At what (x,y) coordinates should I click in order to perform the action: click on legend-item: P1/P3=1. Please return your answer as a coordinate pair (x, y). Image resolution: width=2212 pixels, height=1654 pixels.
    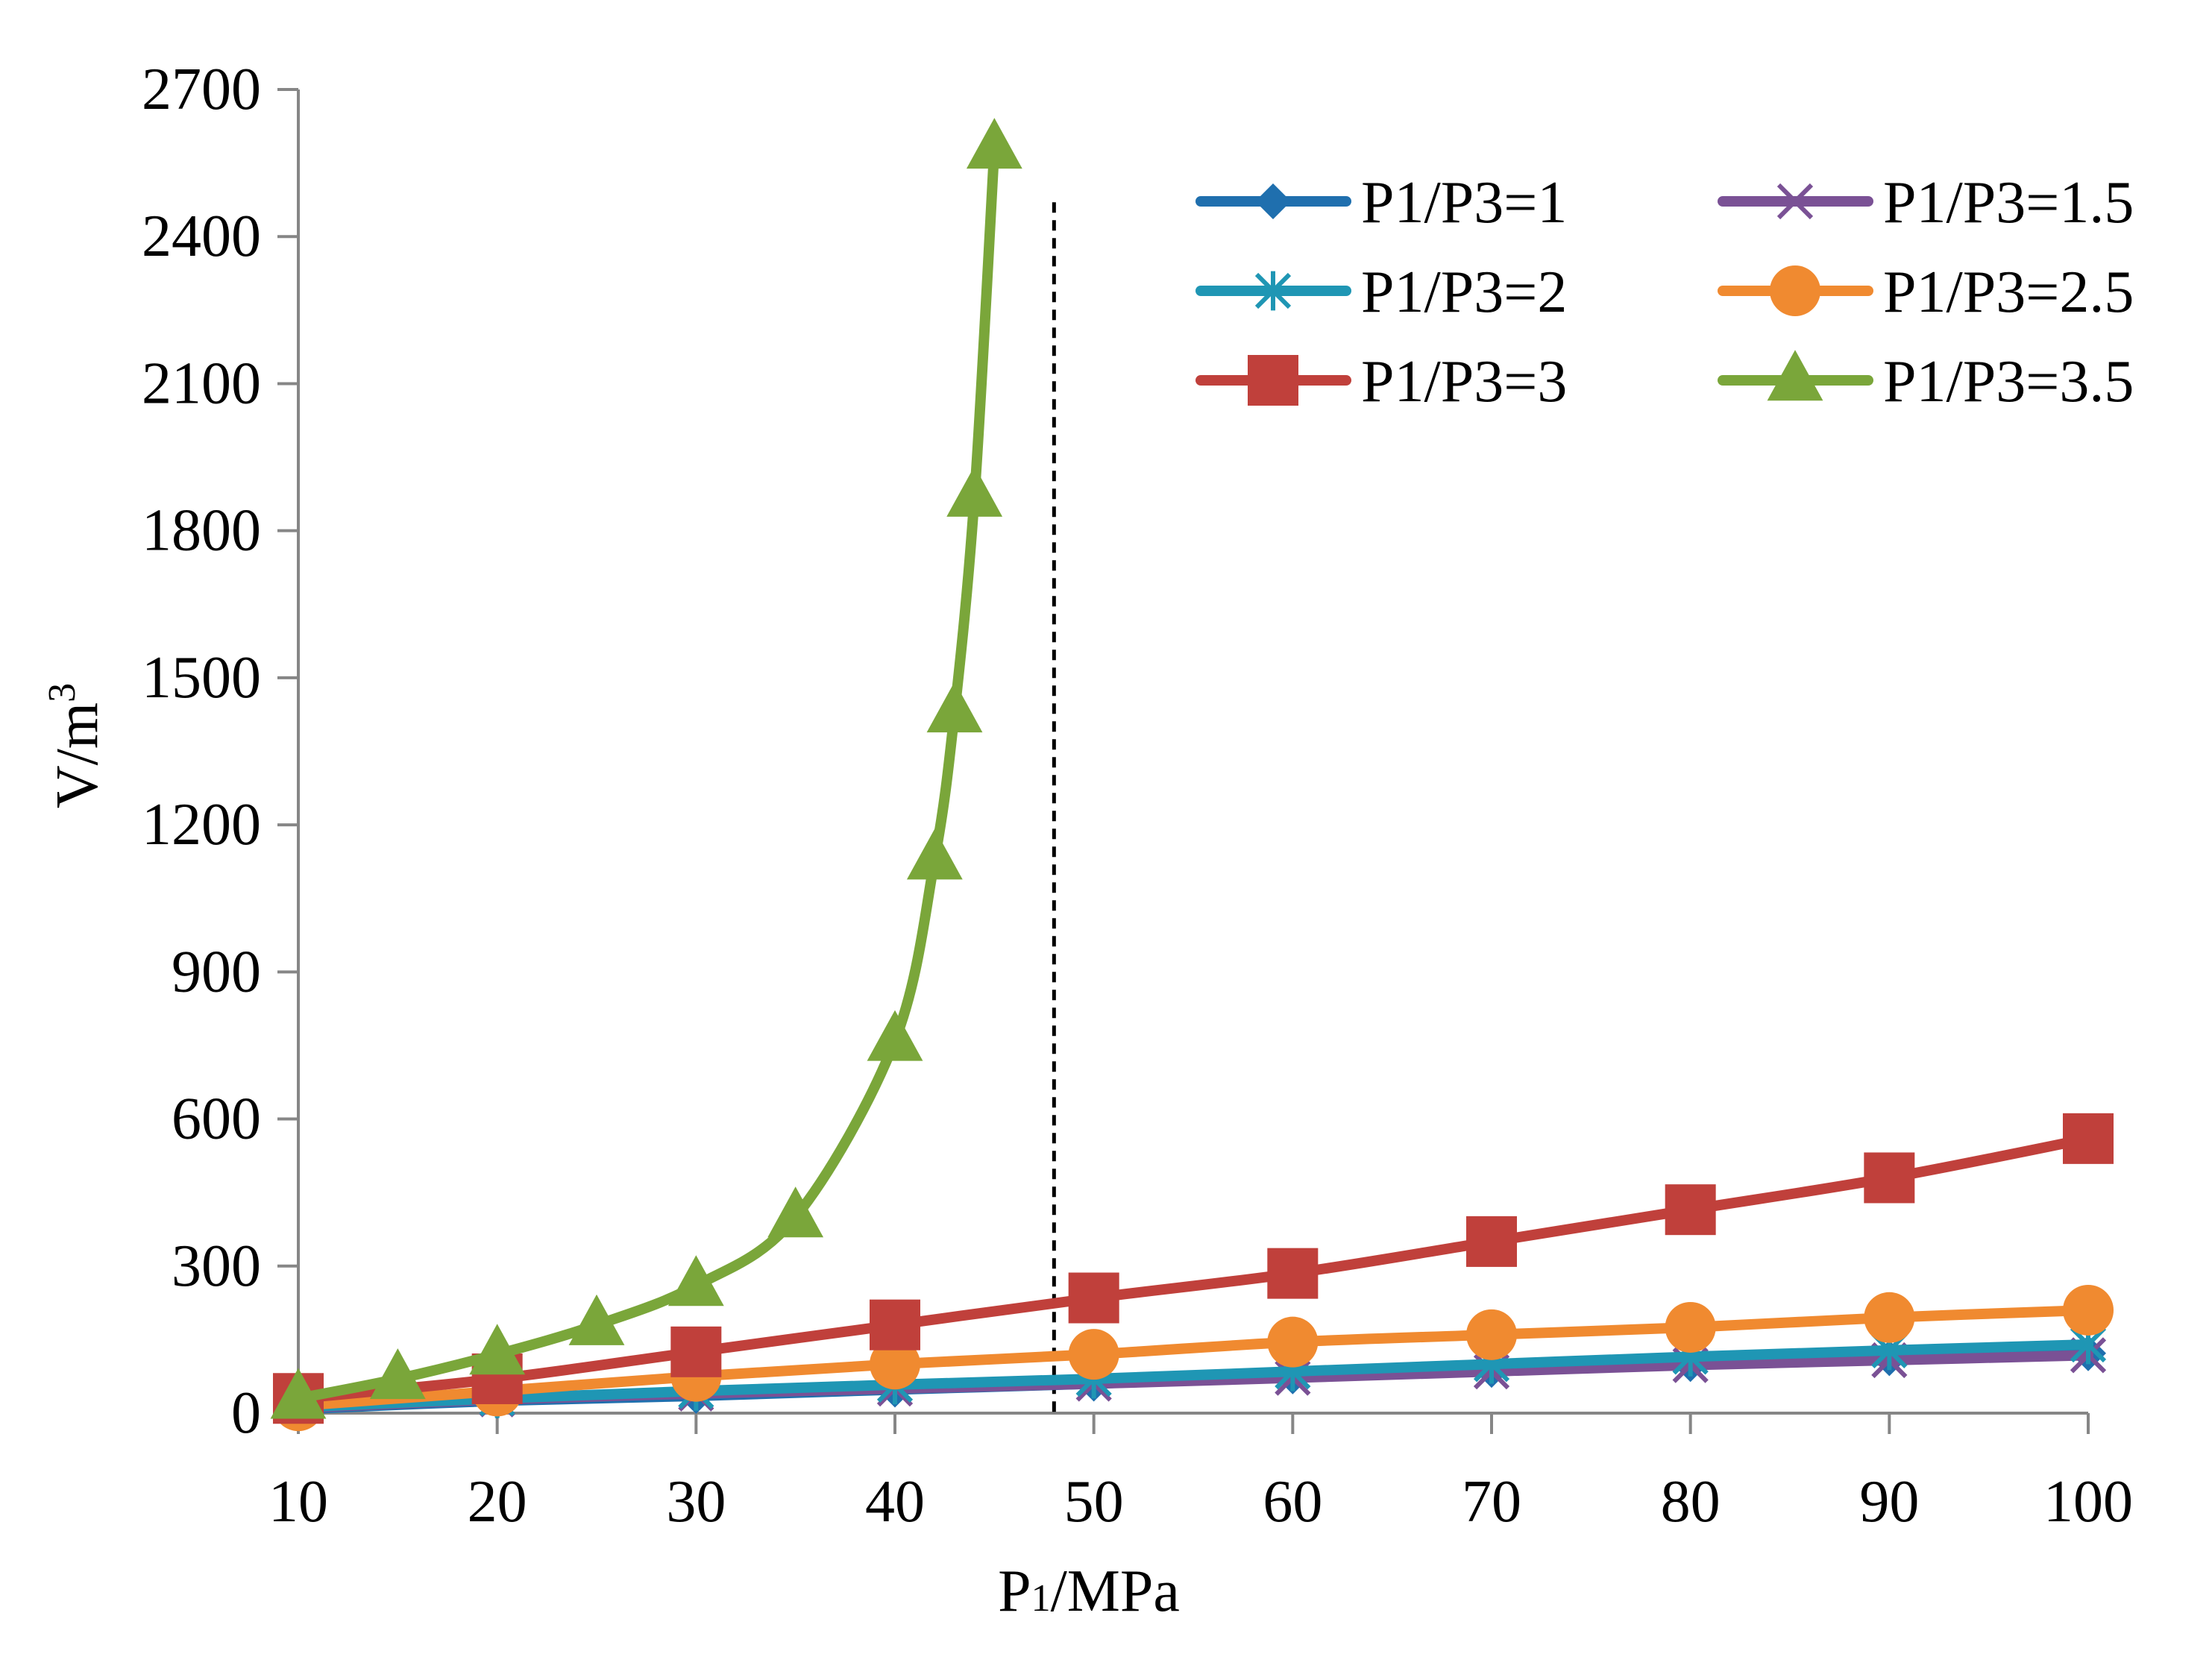
    Looking at the image, I should click on (1381, 203).